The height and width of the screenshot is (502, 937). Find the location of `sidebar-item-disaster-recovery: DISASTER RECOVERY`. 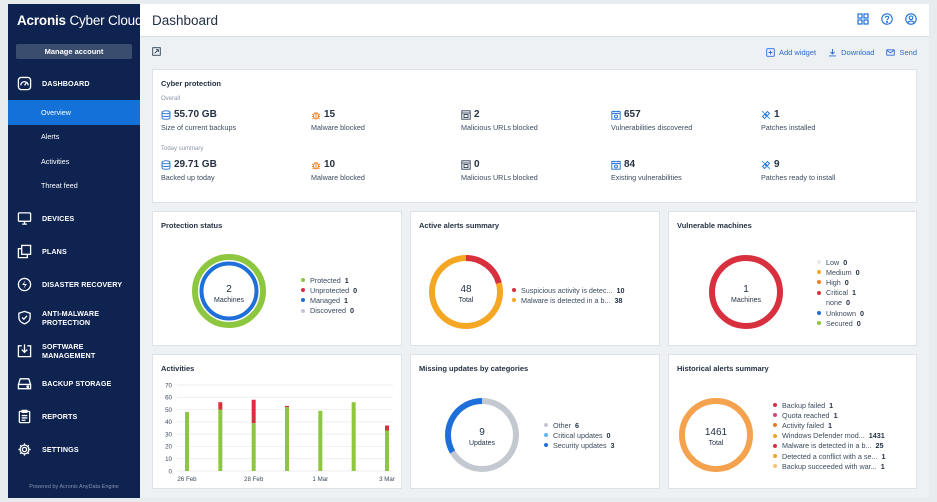

sidebar-item-disaster-recovery: DISASTER RECOVERY is located at coordinates (74, 284).